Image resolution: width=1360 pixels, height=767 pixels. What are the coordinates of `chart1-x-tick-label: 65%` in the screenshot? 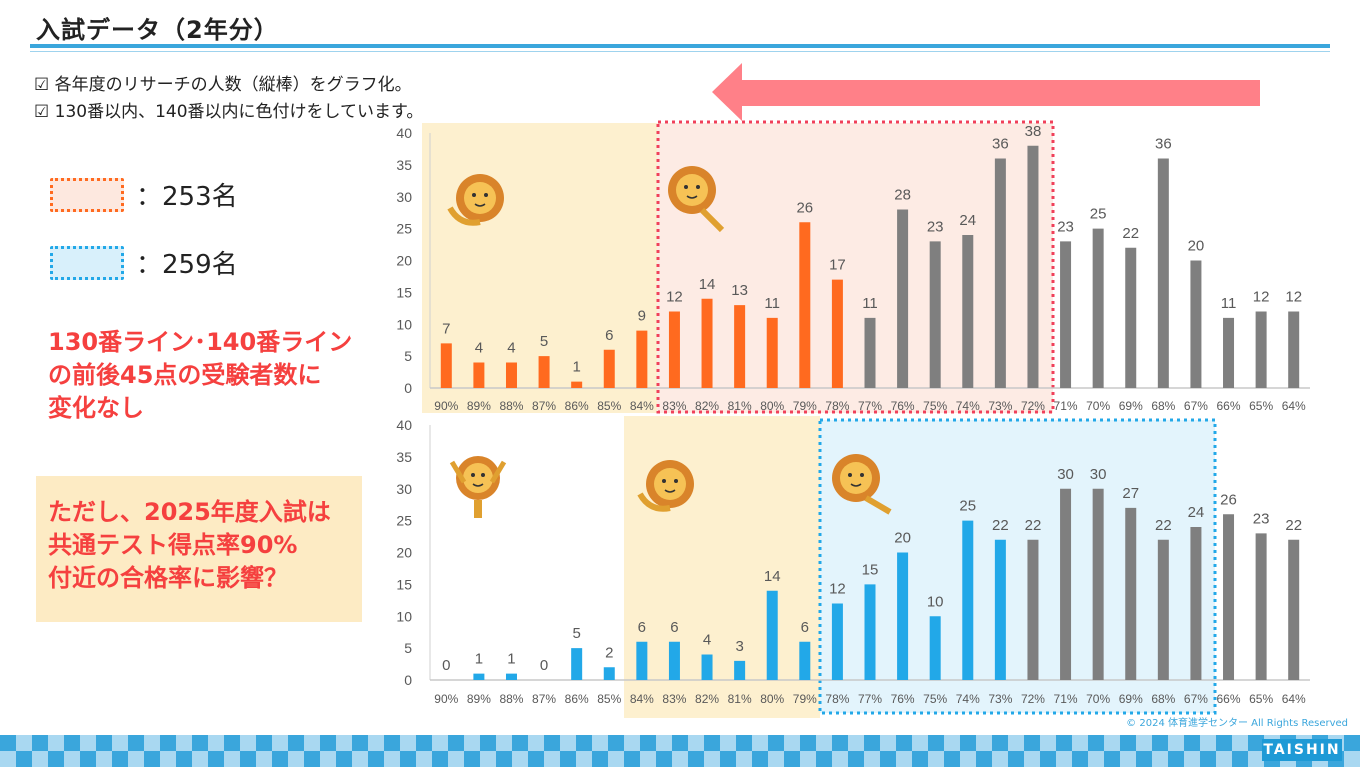 It's located at (1261, 406).